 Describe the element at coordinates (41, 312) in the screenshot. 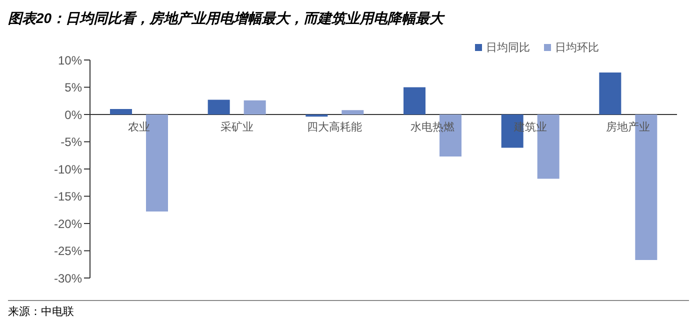

I see `source-note: 来源：中电联` at that location.